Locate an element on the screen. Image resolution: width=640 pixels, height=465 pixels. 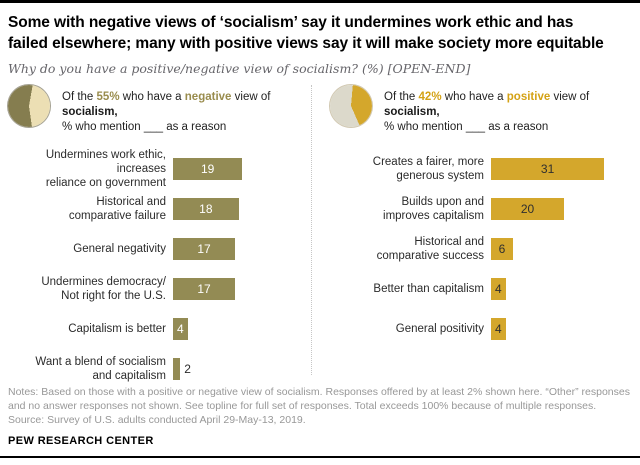
bar-value-label: 31 is located at coordinates (547, 169).